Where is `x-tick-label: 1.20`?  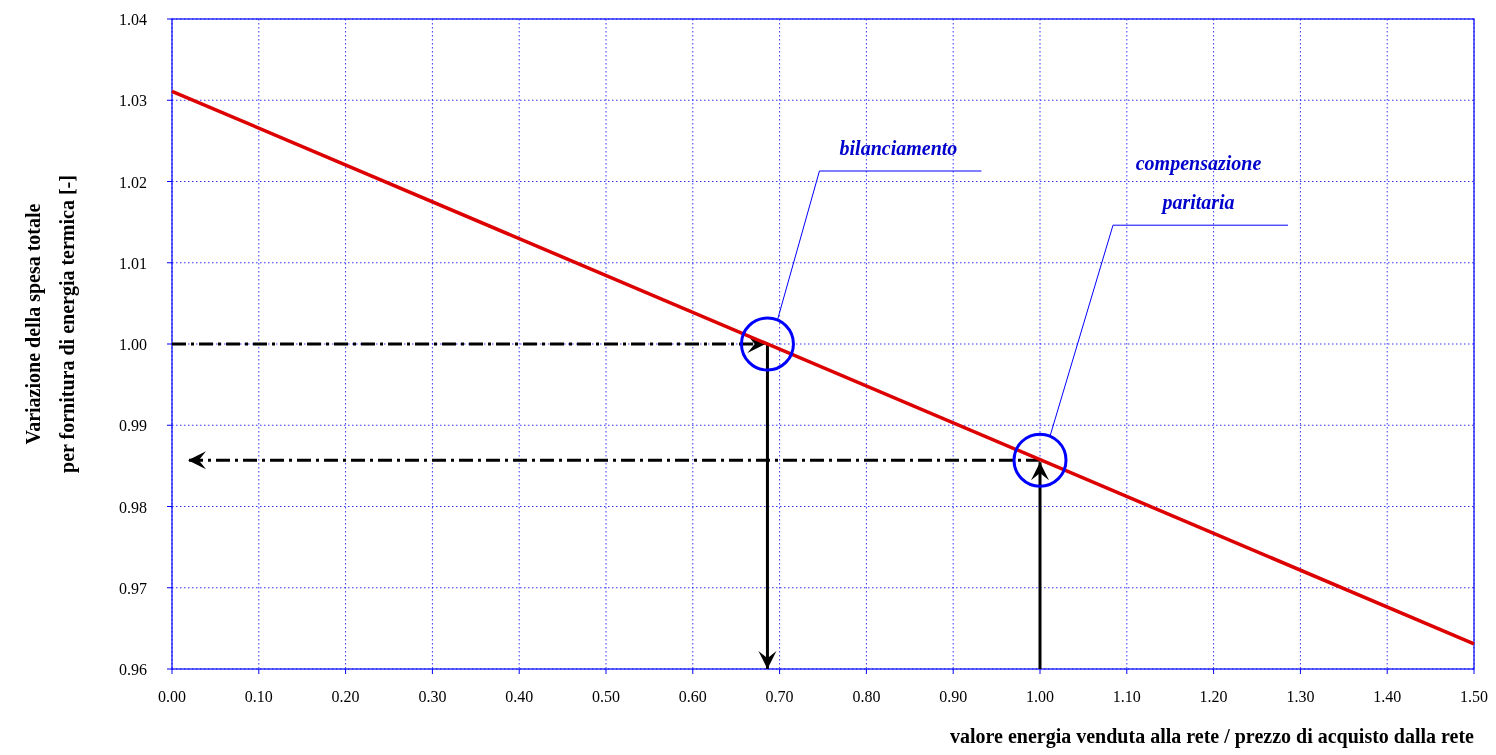
x-tick-label: 1.20 is located at coordinates (1213, 696).